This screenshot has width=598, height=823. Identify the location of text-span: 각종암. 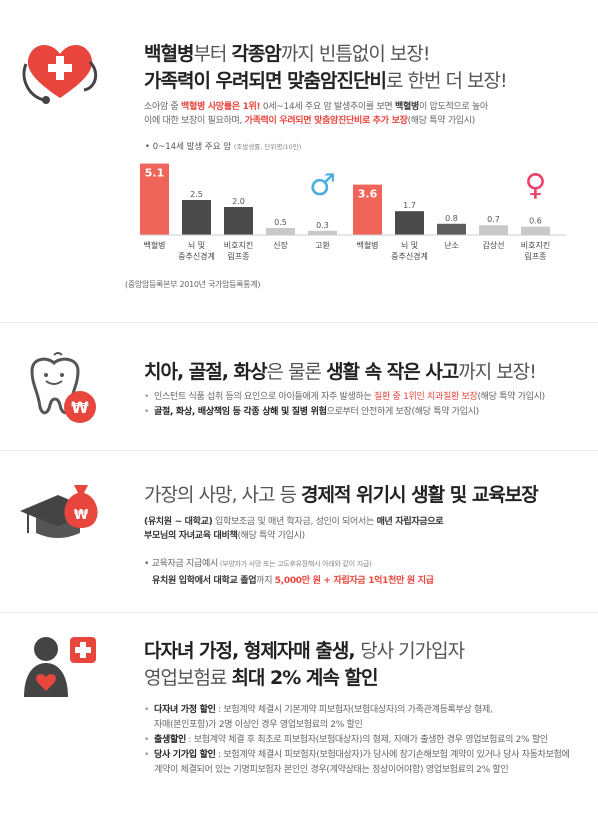
(256, 54).